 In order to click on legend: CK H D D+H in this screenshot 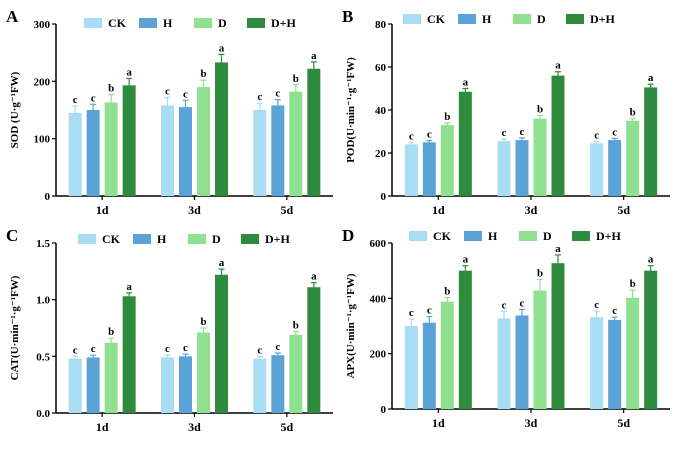, I will do `click(509, 19)`.